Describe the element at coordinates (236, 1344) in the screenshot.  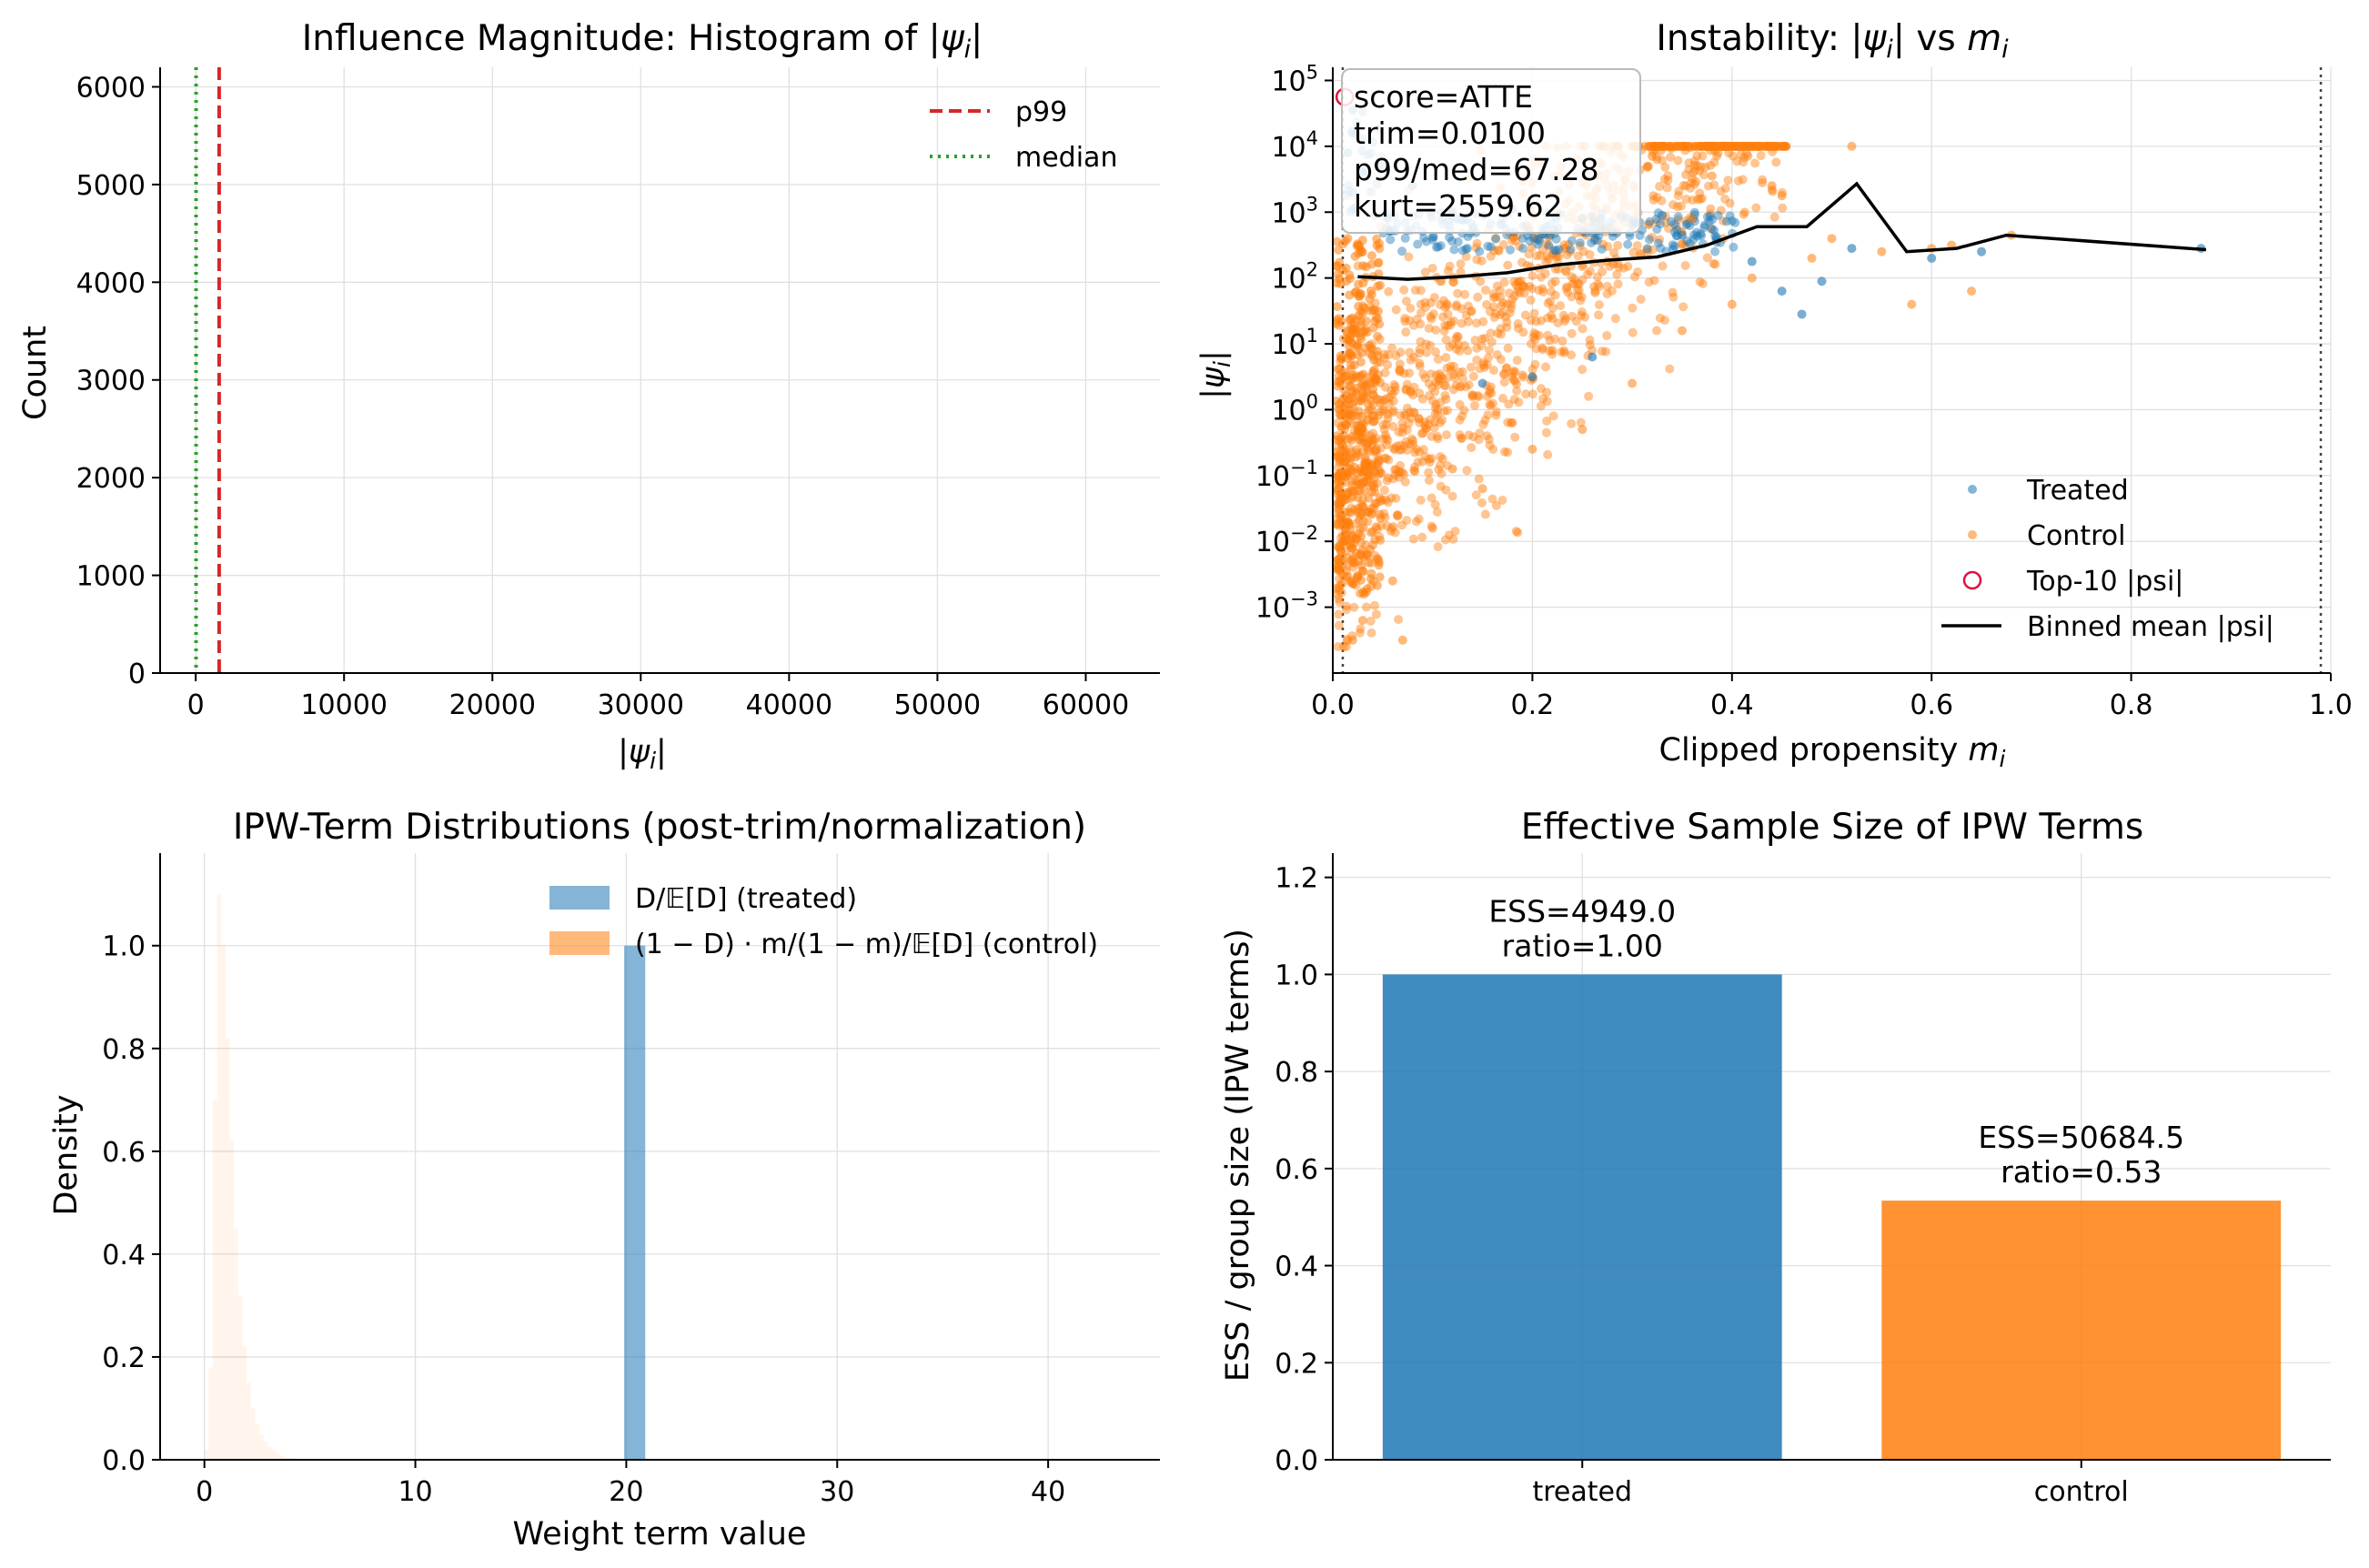
I see `control-bar` at that location.